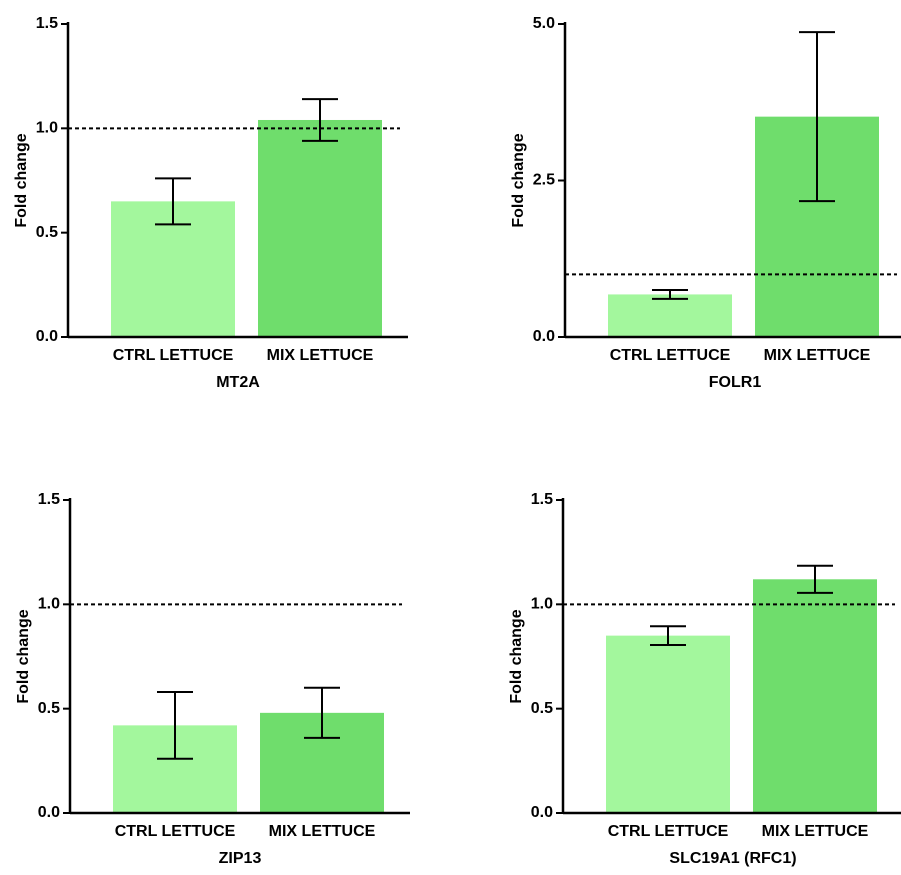  What do you see at coordinates (240, 858) in the screenshot?
I see `chart-title: ZIP13` at bounding box center [240, 858].